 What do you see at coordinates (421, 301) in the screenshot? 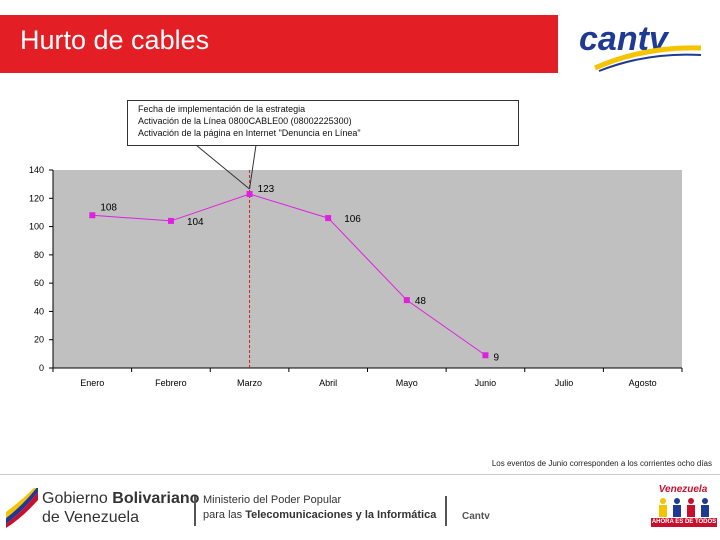
I see `data-label: 48` at bounding box center [421, 301].